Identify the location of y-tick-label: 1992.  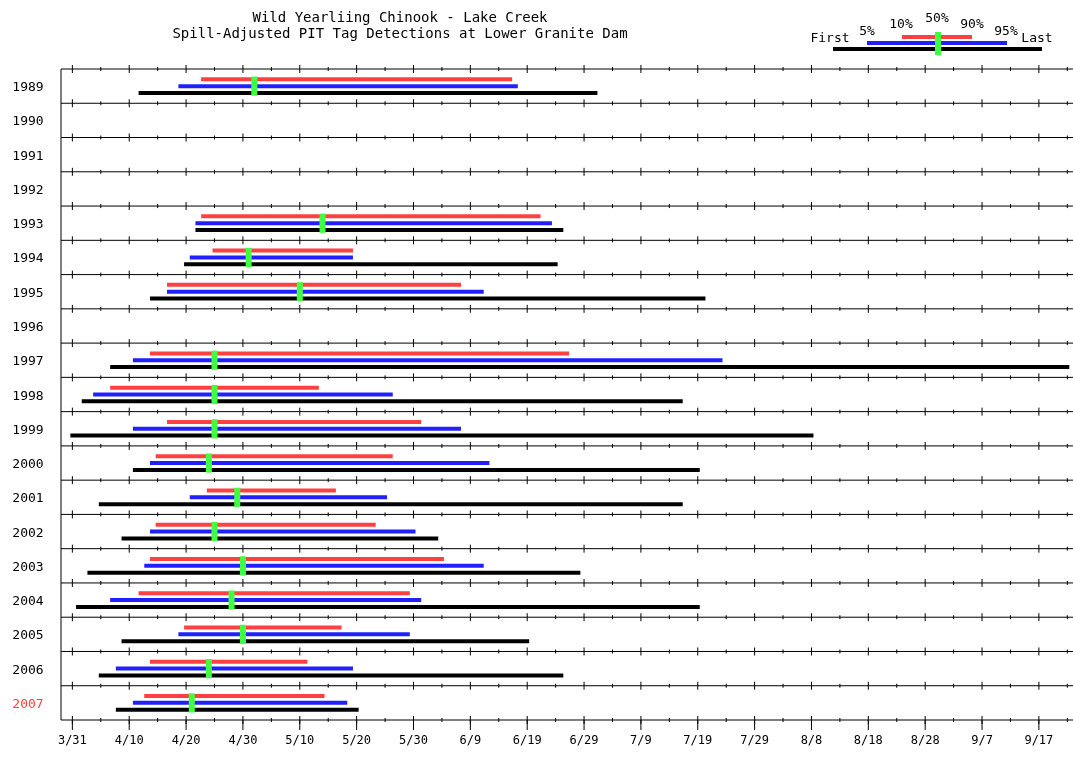
(28, 189).